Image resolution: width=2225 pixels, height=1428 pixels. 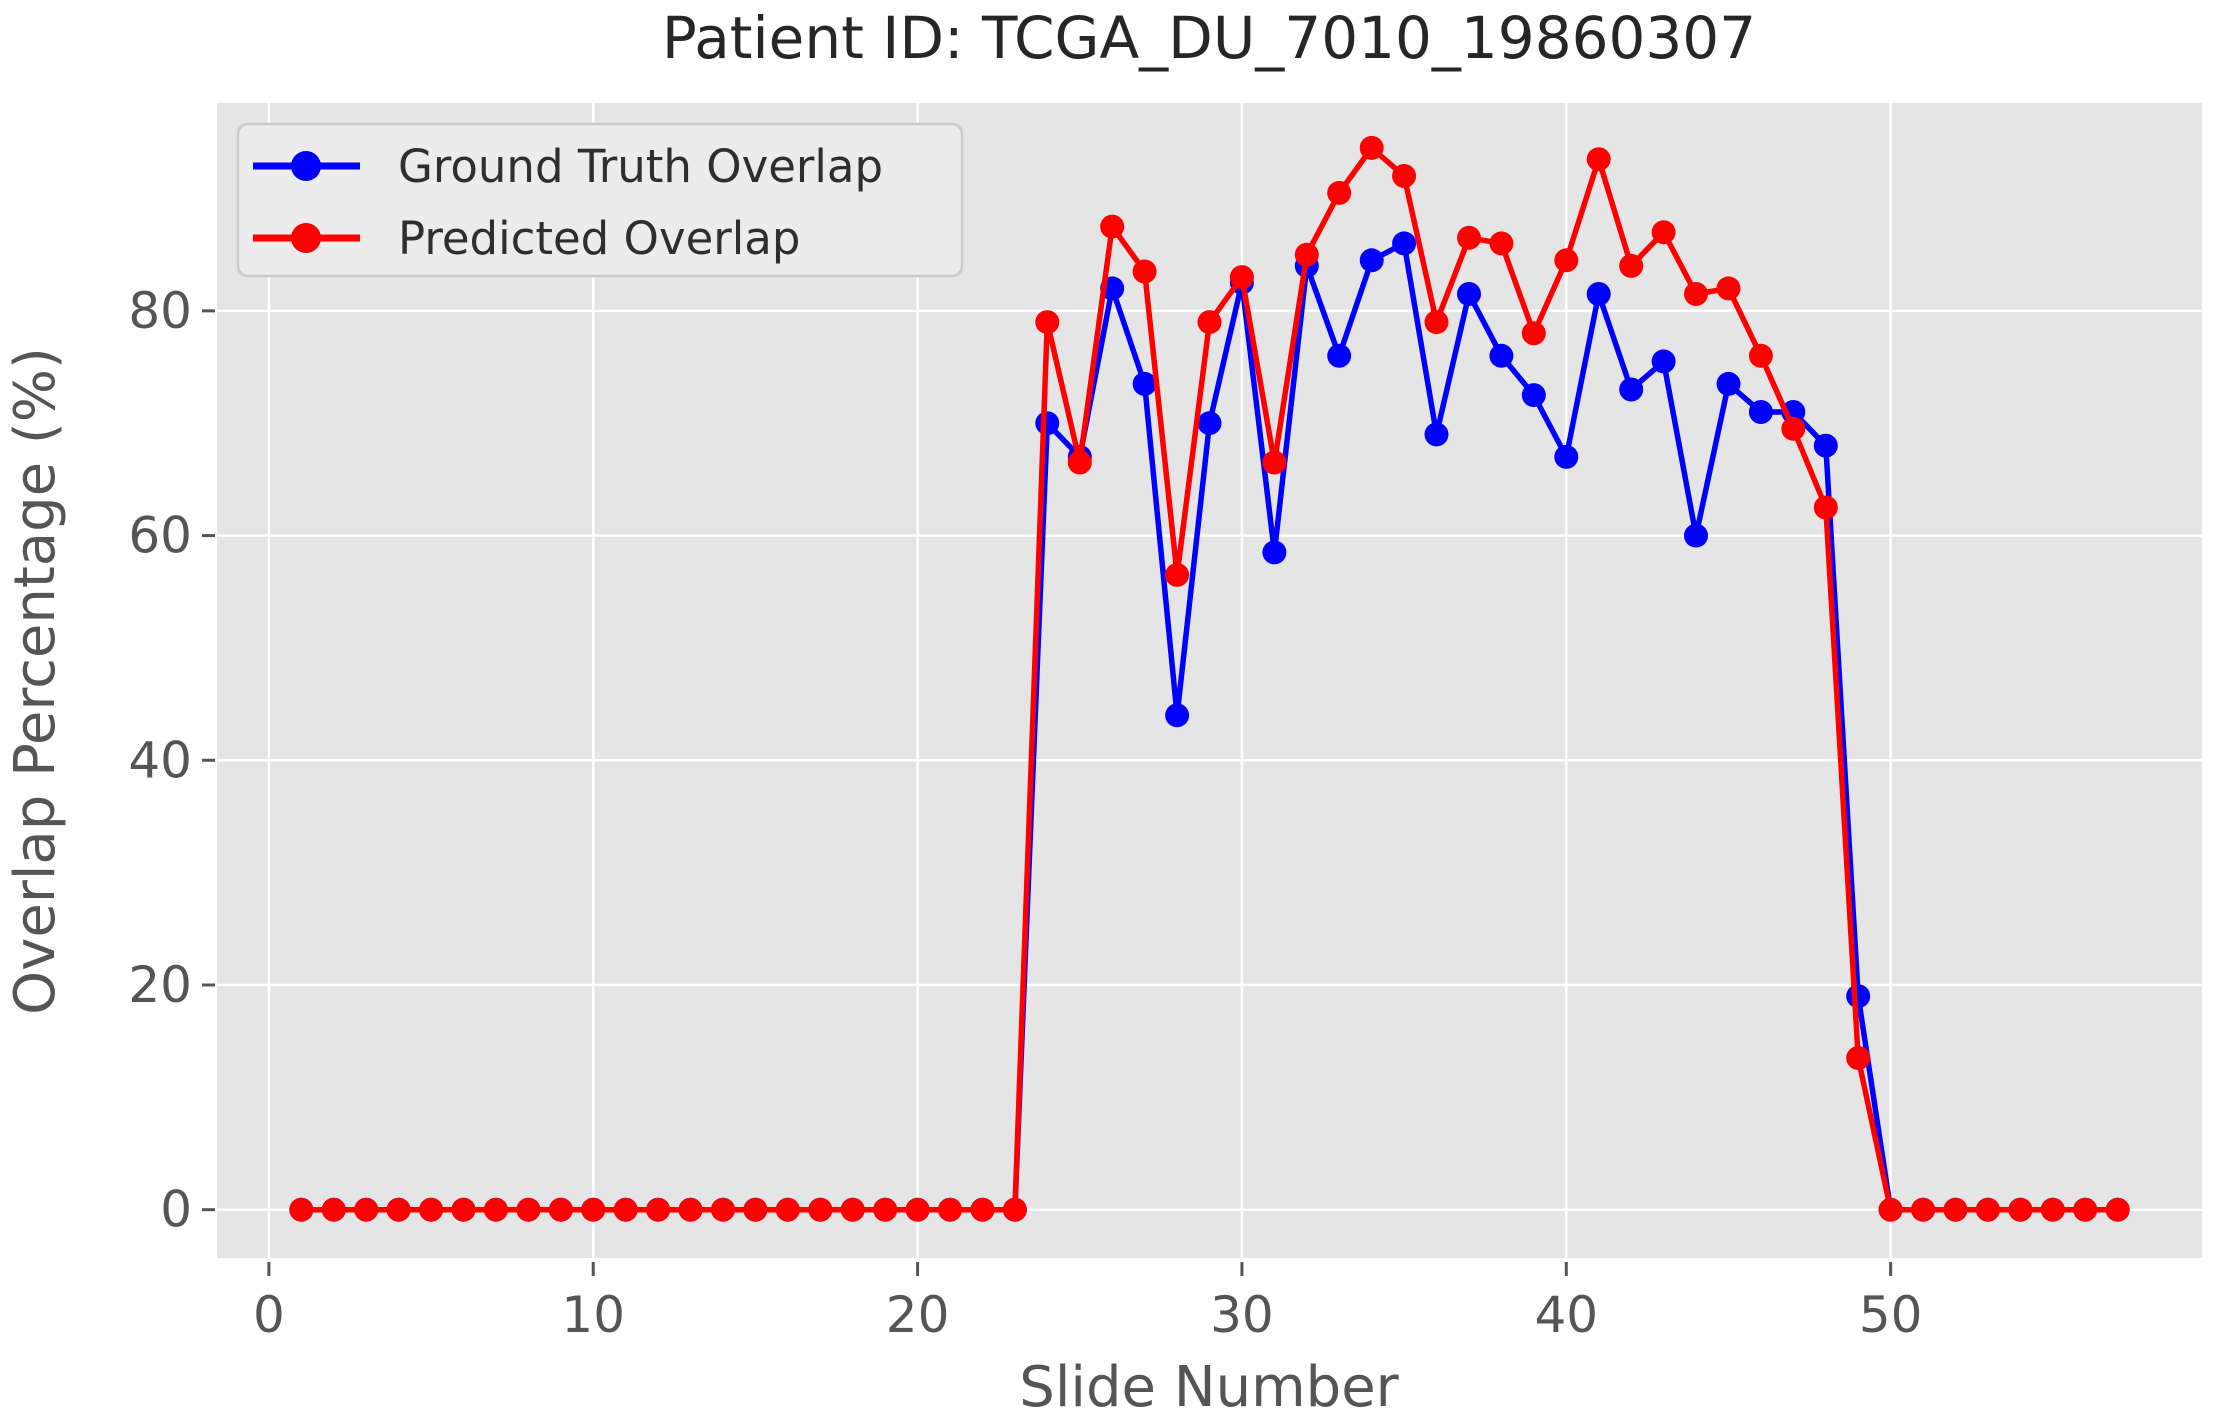 What do you see at coordinates (160, 311) in the screenshot?
I see `y-tick-label: 80` at bounding box center [160, 311].